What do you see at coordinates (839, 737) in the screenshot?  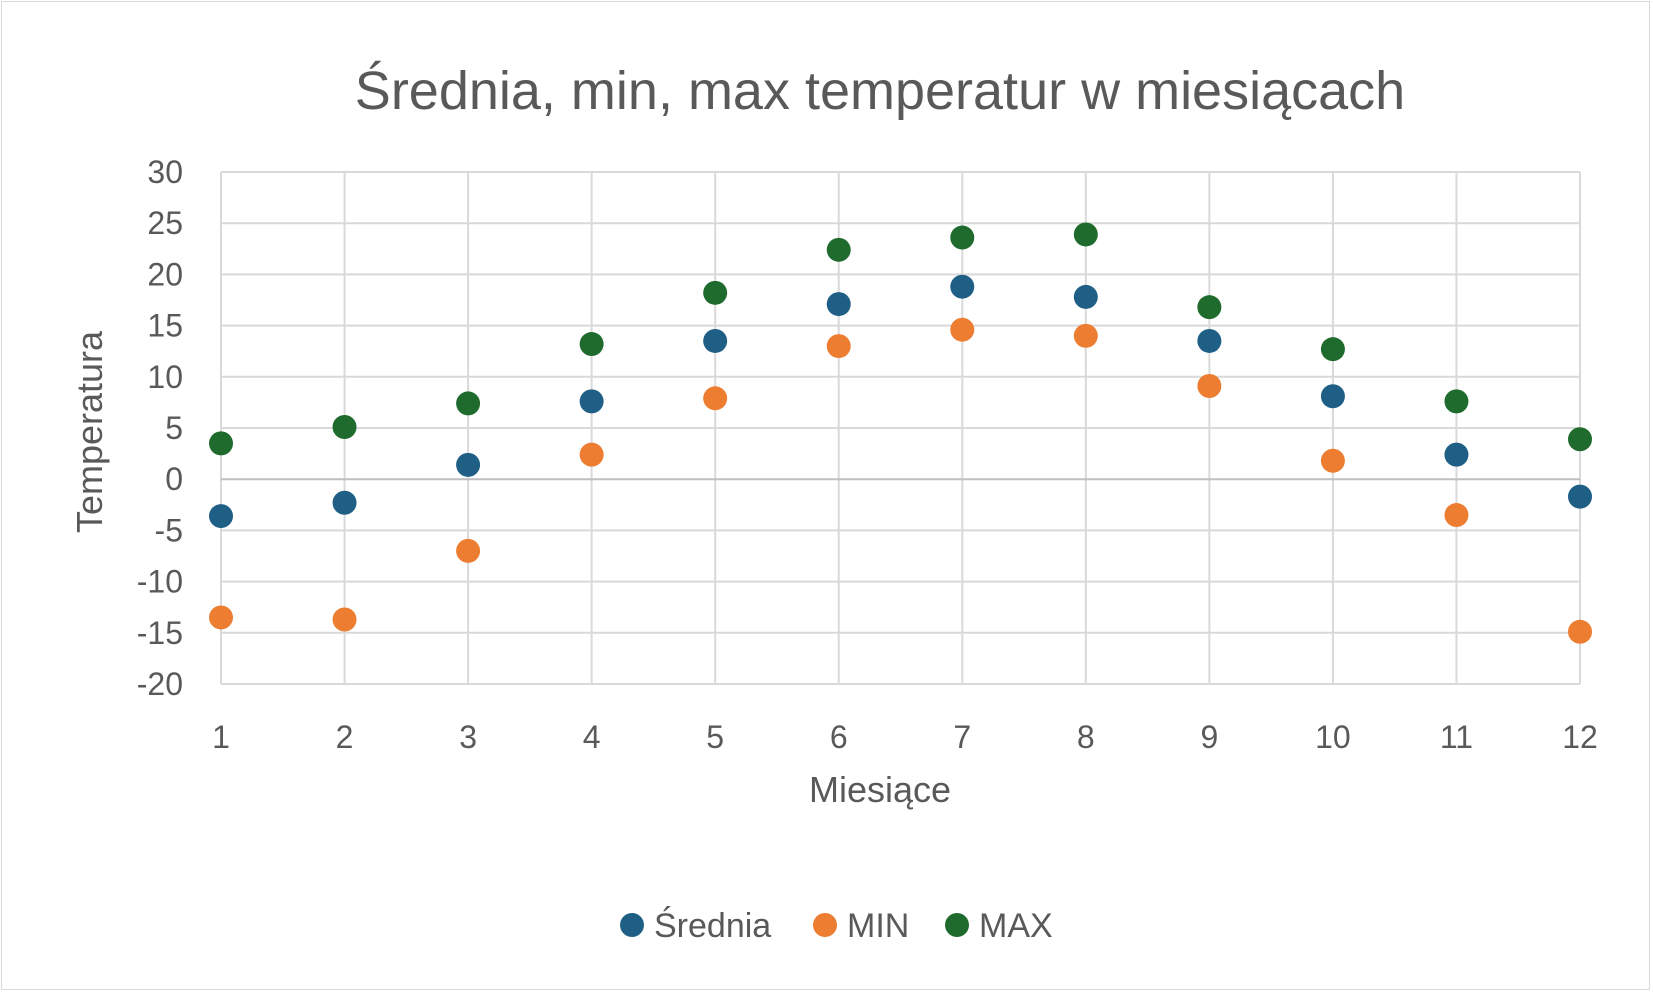 I see `x-tick-label: 6` at bounding box center [839, 737].